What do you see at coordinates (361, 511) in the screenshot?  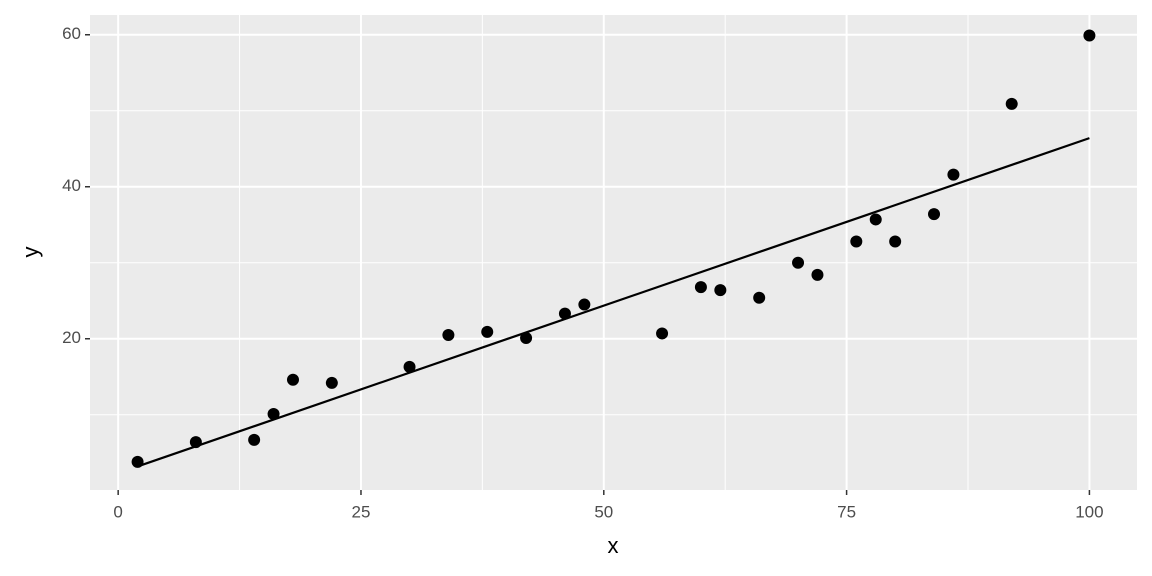 I see `x-tick-label: 25` at bounding box center [361, 511].